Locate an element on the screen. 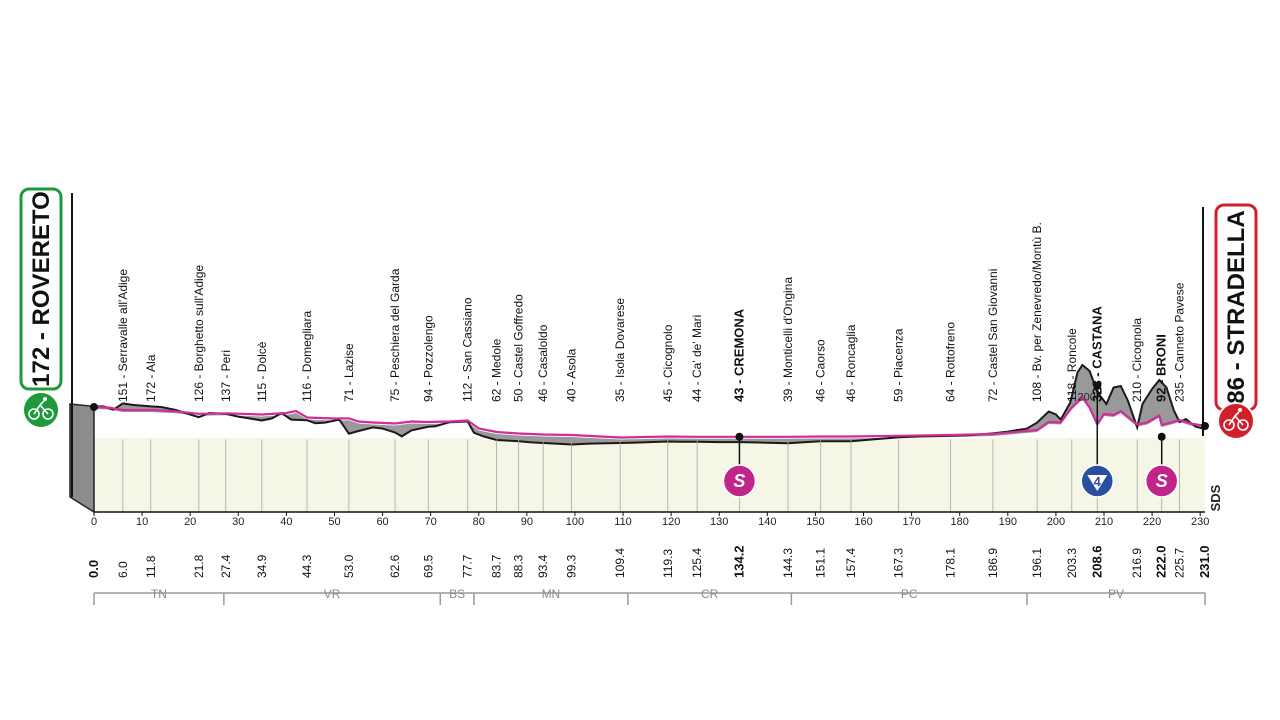 This screenshot has height=720, width=1280. x-tick-label: 190 is located at coordinates (1008, 522).